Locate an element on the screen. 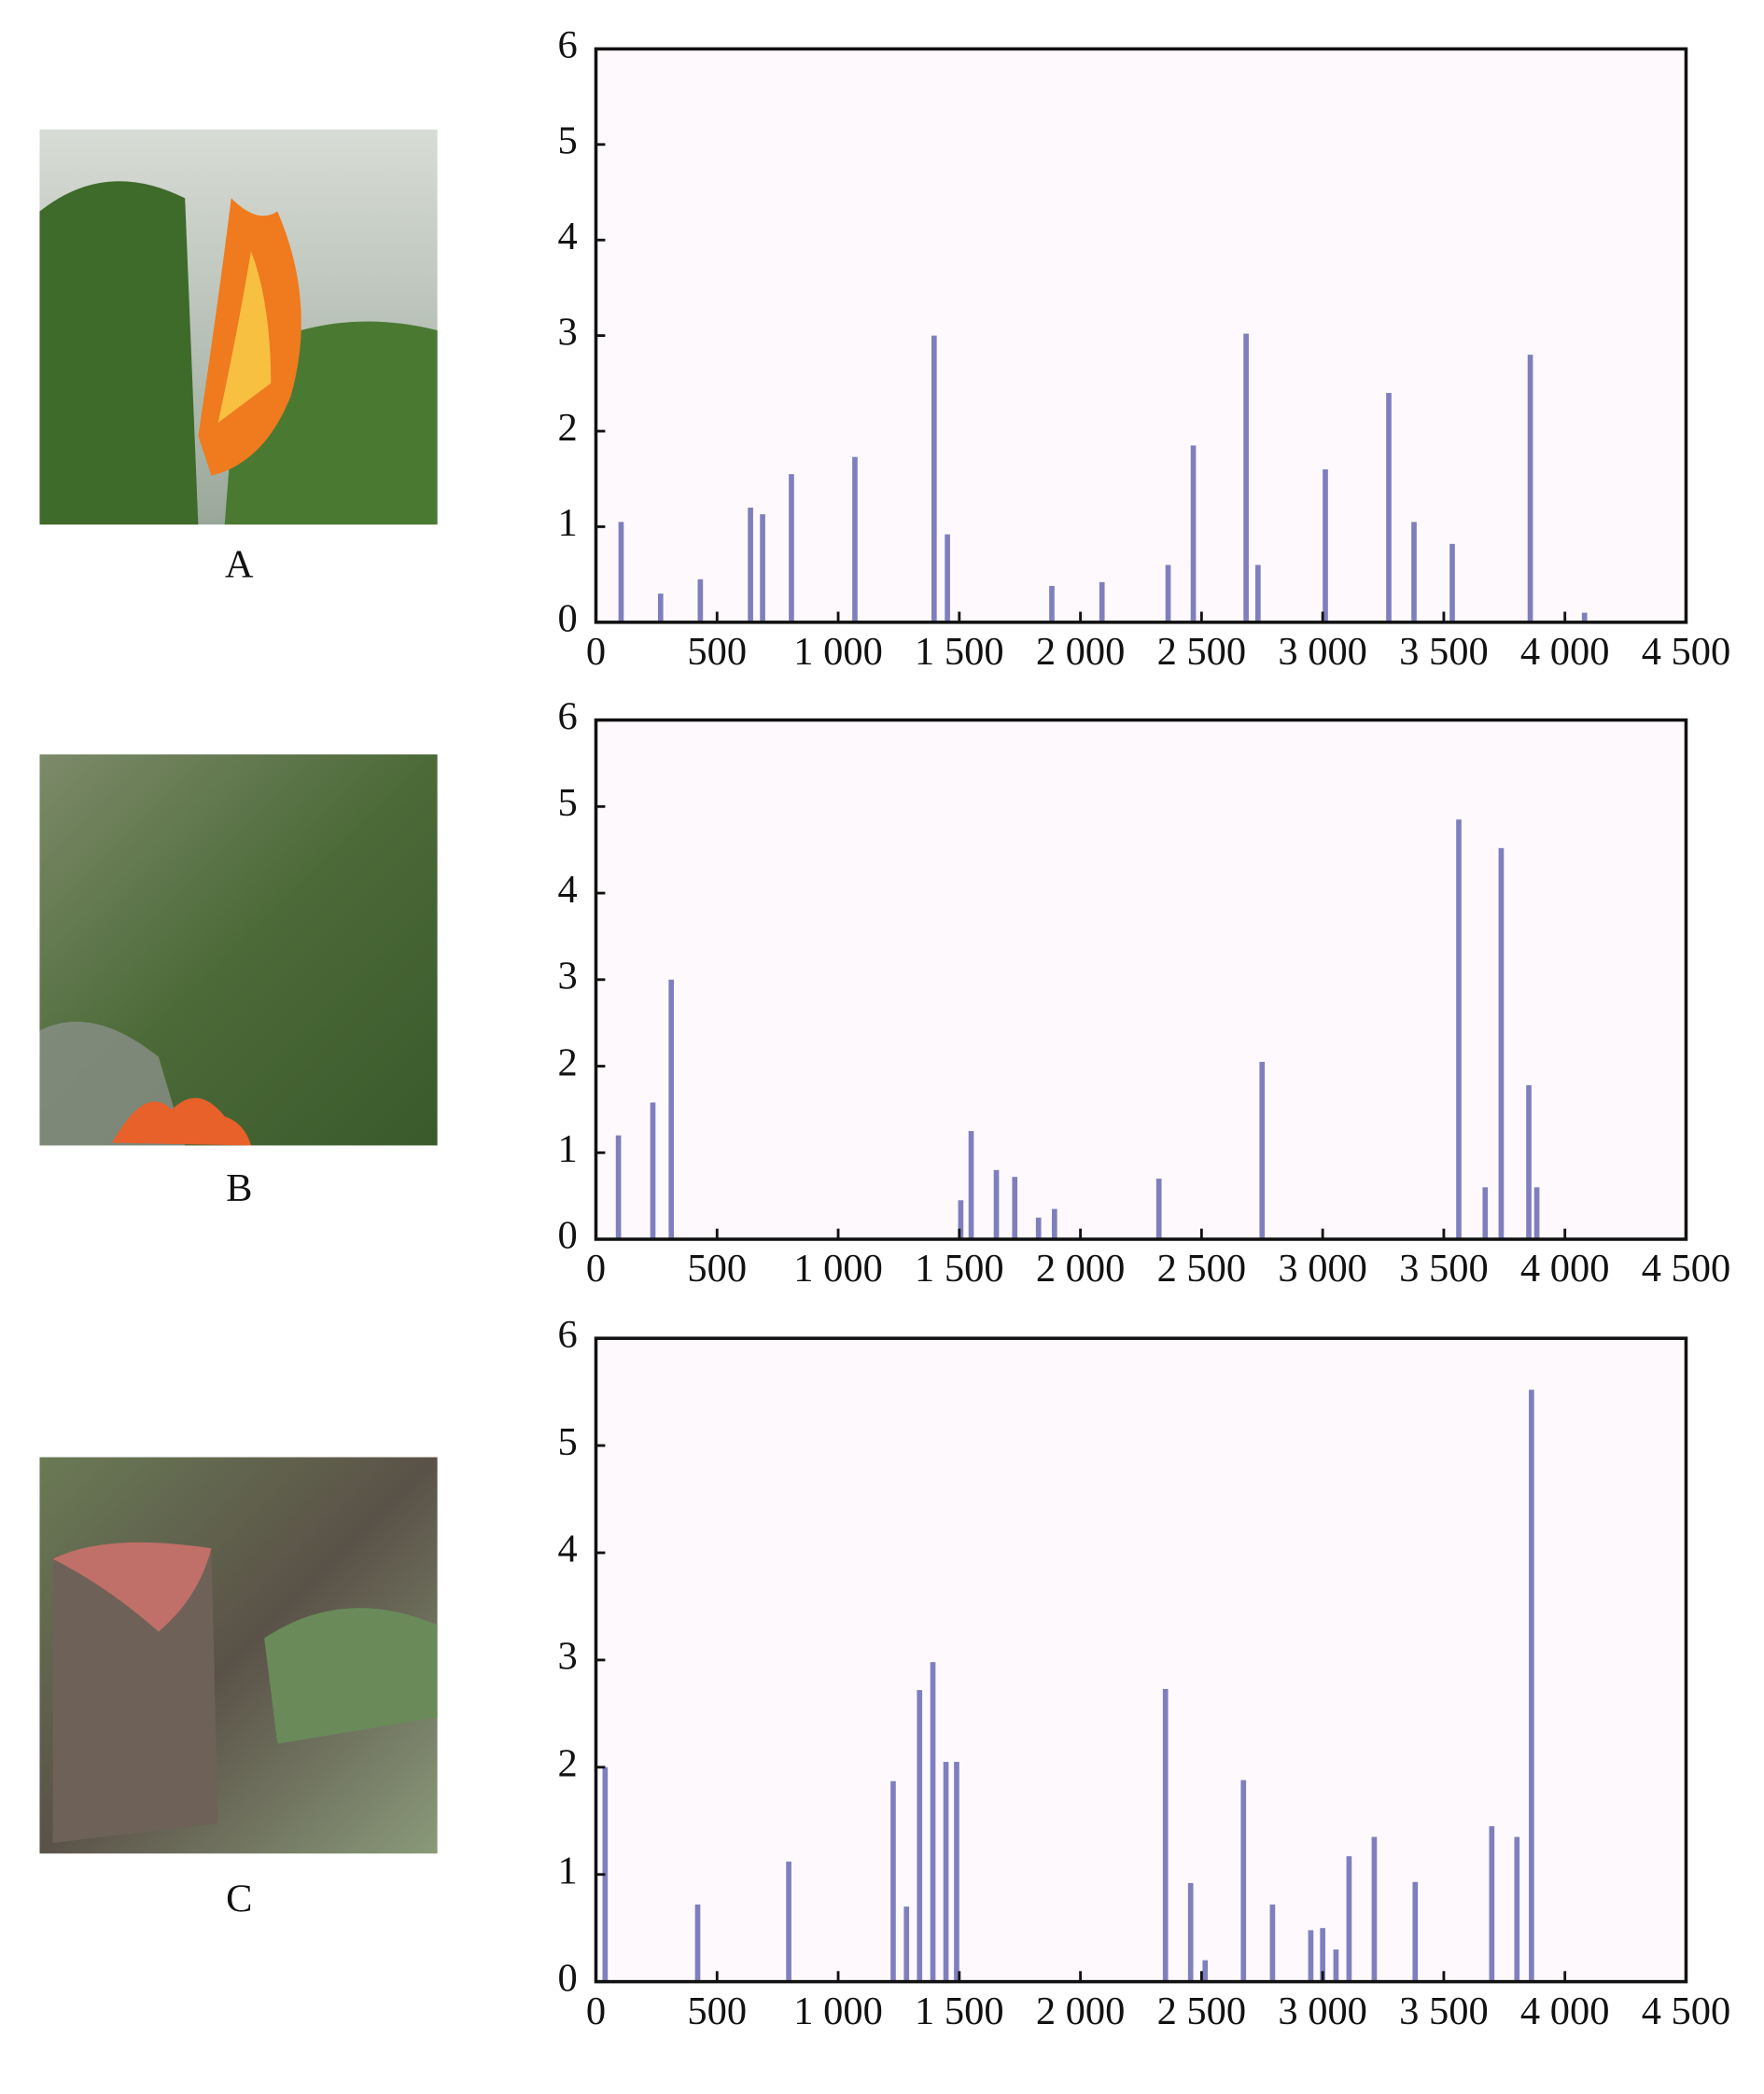  photo-c is located at coordinates (238, 1655).